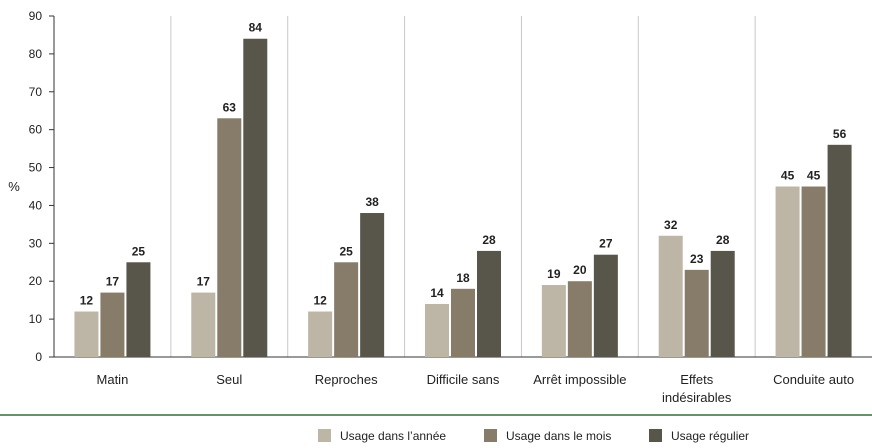 The image size is (872, 448). I want to click on y-tick-label: 20, so click(36, 281).